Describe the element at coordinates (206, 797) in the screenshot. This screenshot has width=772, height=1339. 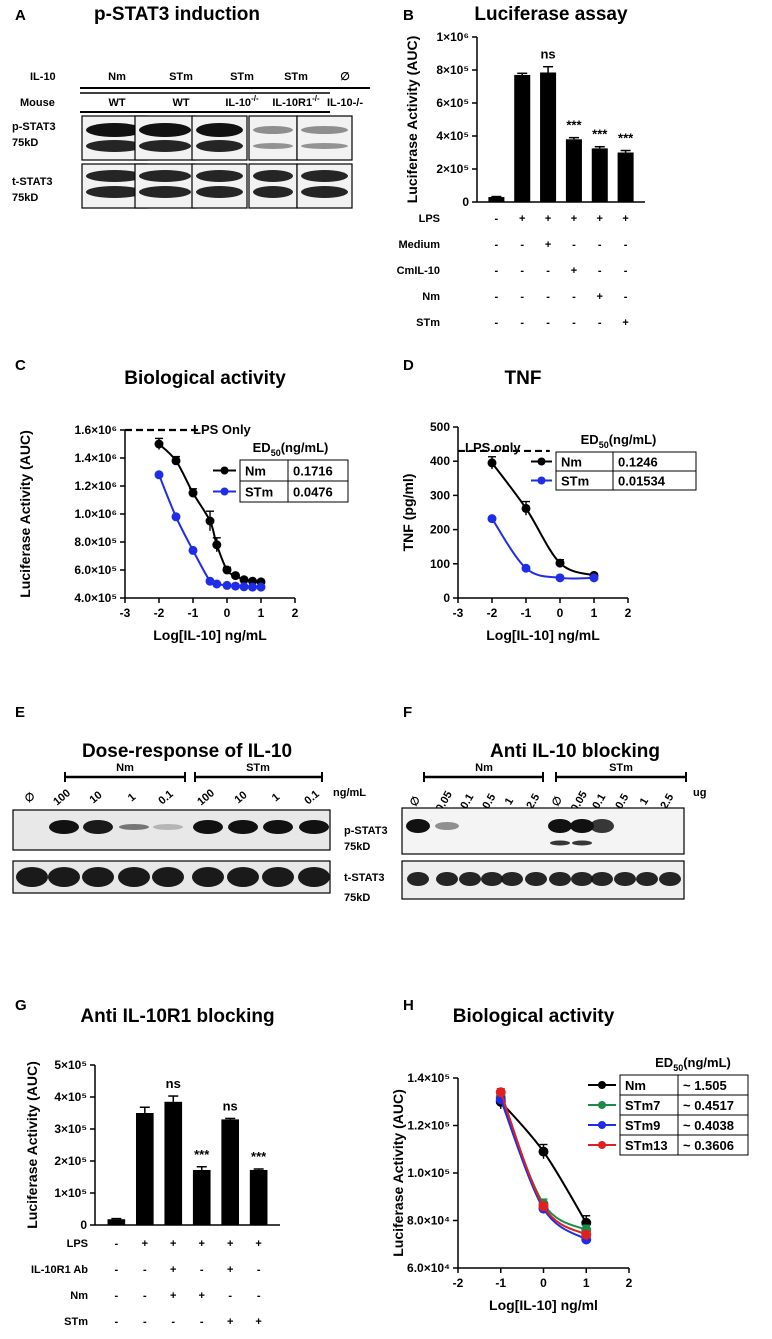
I see `lane-label: 100` at that location.